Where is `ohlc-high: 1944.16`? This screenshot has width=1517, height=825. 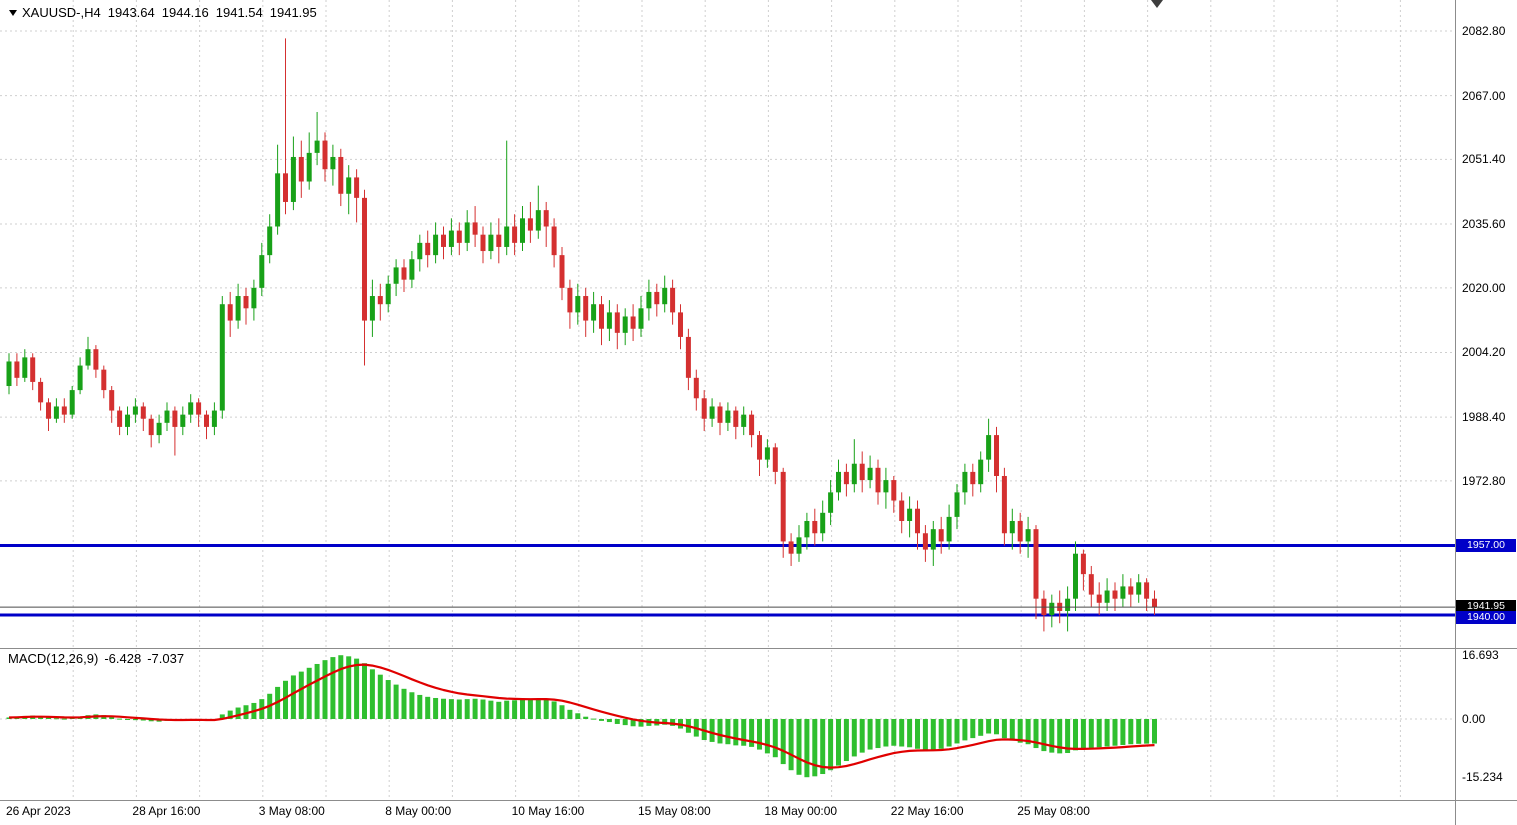
ohlc-high: 1944.16 is located at coordinates (185, 12).